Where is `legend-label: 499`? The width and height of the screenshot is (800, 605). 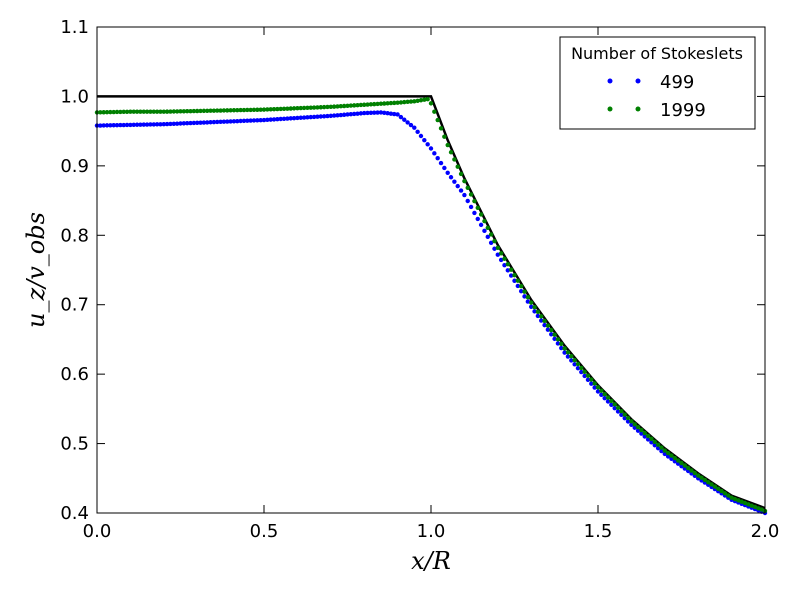 legend-label: 499 is located at coordinates (677, 82).